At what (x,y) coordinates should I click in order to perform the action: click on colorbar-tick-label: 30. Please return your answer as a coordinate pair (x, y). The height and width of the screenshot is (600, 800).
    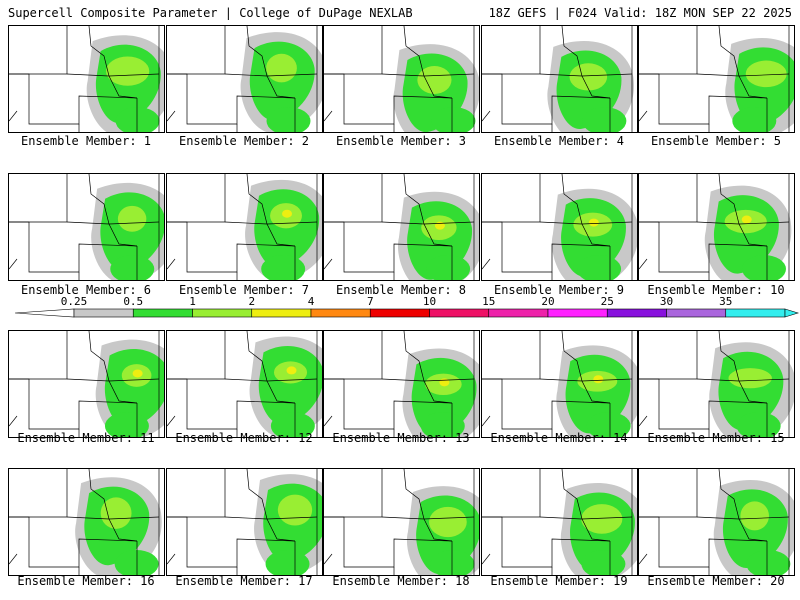
    Looking at the image, I should click on (666, 301).